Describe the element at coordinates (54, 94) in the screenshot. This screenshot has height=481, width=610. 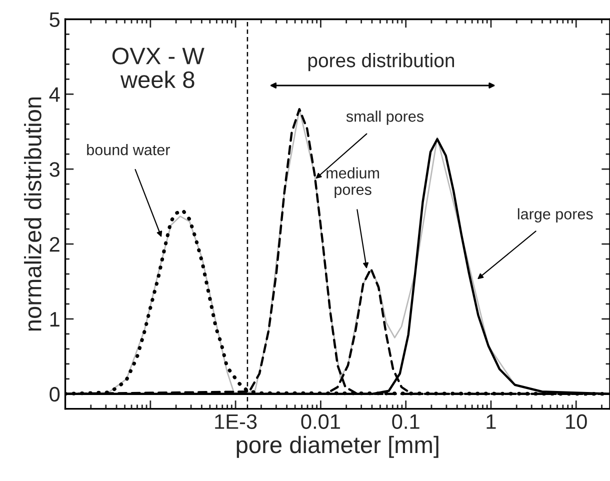
I see `y-tick-label: 4` at that location.